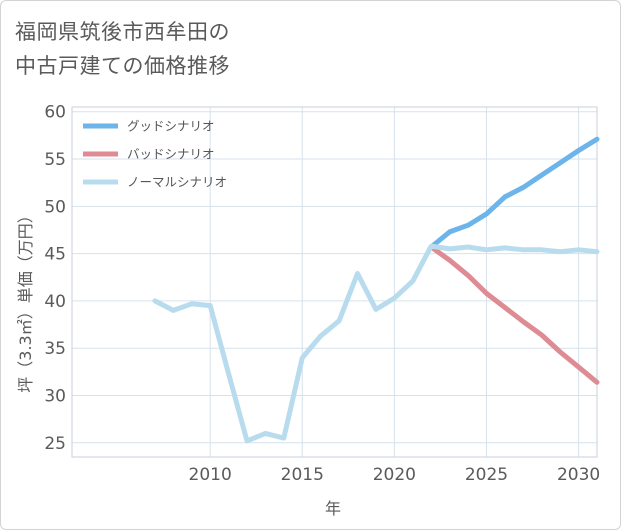  I want to click on chart-title-line-1: 福岡県筑後市西牟田の, so click(122, 32).